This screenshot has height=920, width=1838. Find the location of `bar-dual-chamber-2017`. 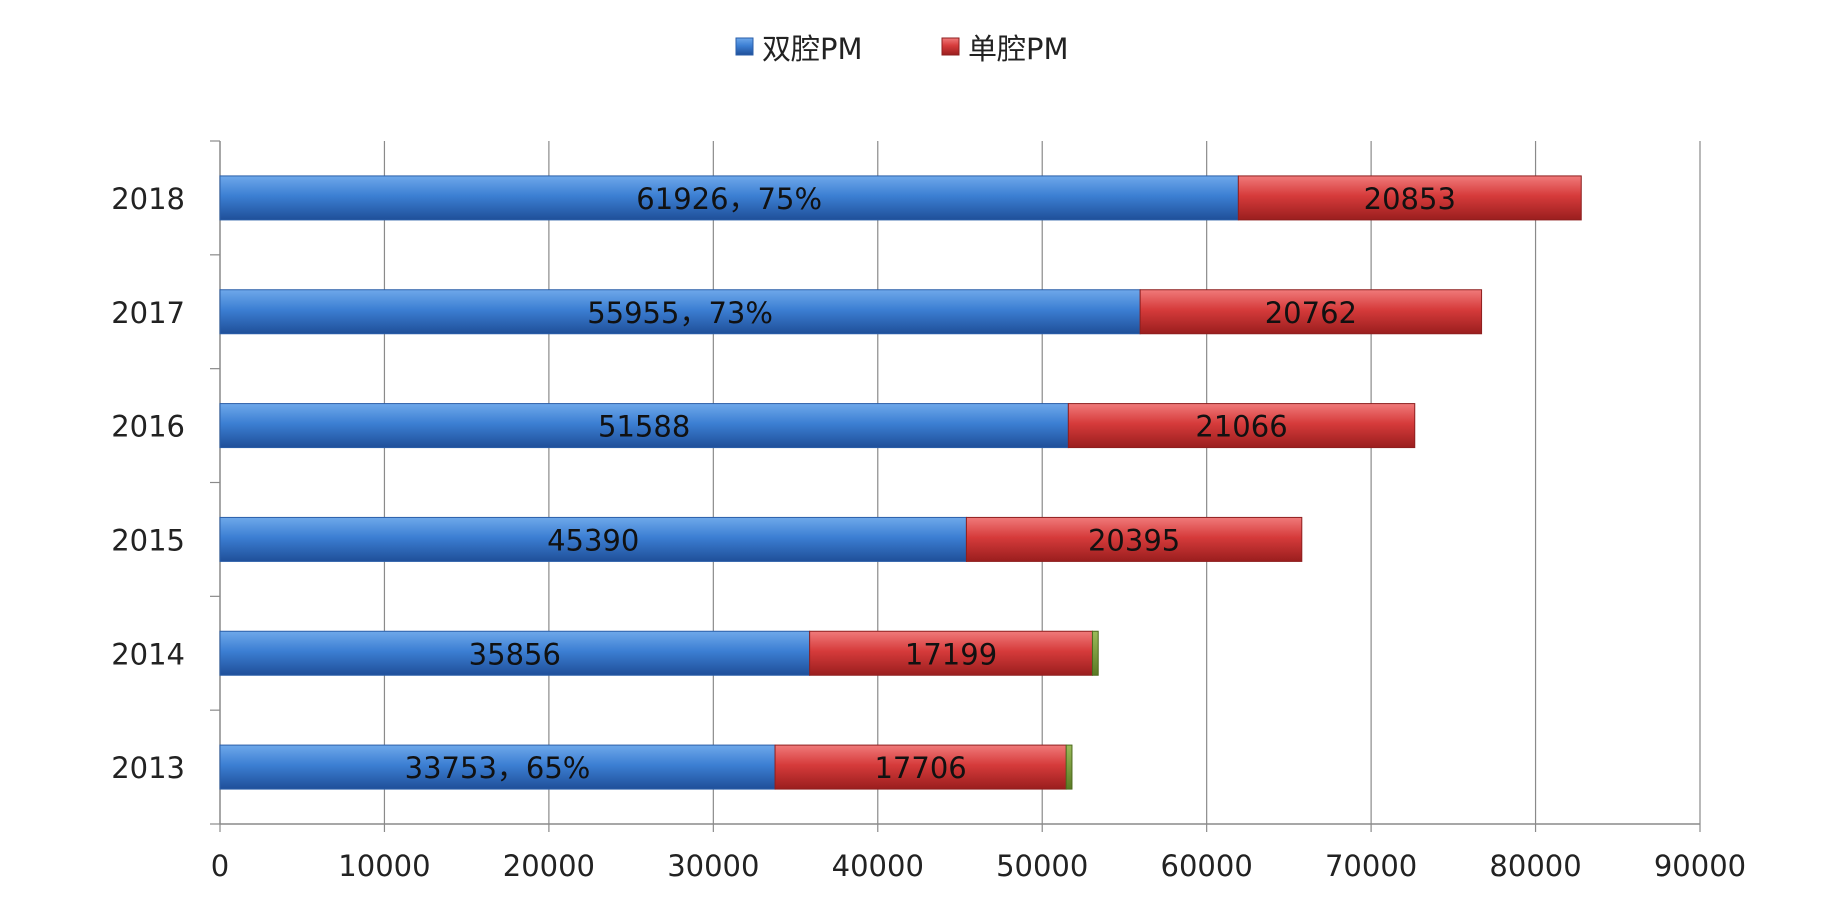

bar-dual-chamber-2017 is located at coordinates (680, 312).